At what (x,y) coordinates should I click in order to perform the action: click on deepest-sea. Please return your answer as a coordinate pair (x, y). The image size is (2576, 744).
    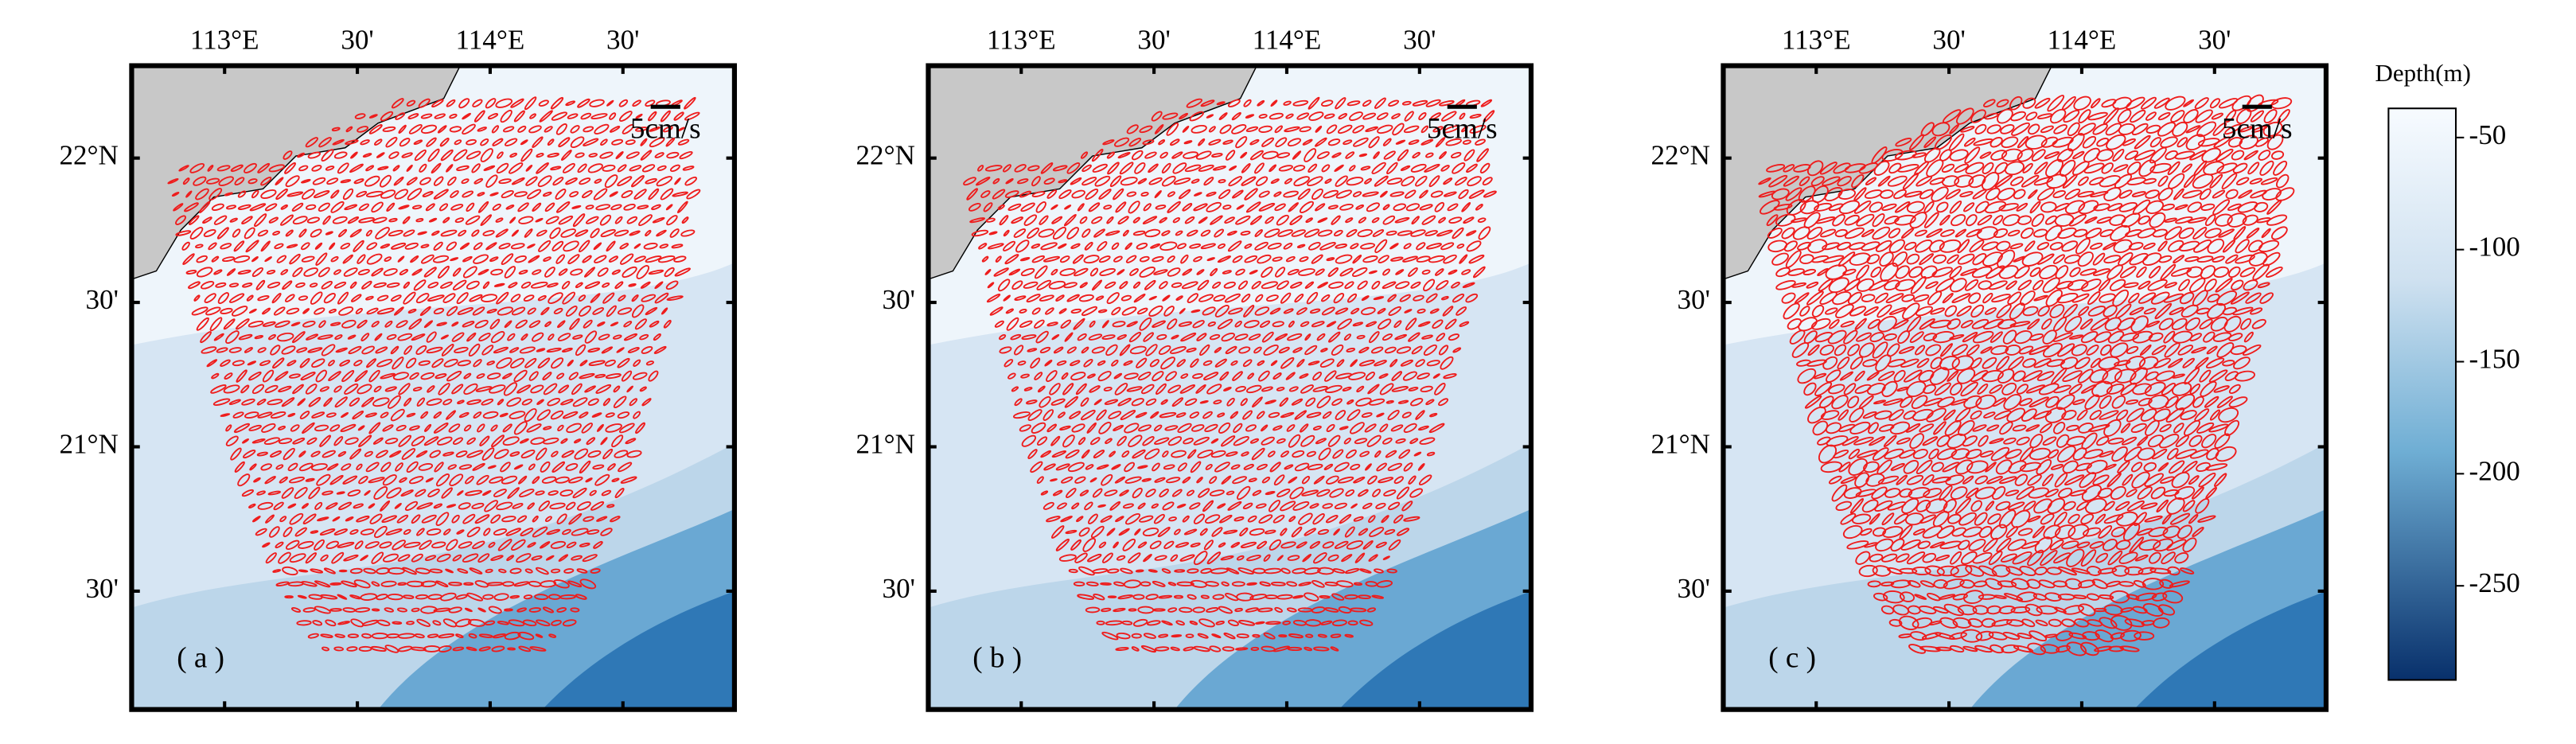
    Looking at the image, I should click on (638, 651).